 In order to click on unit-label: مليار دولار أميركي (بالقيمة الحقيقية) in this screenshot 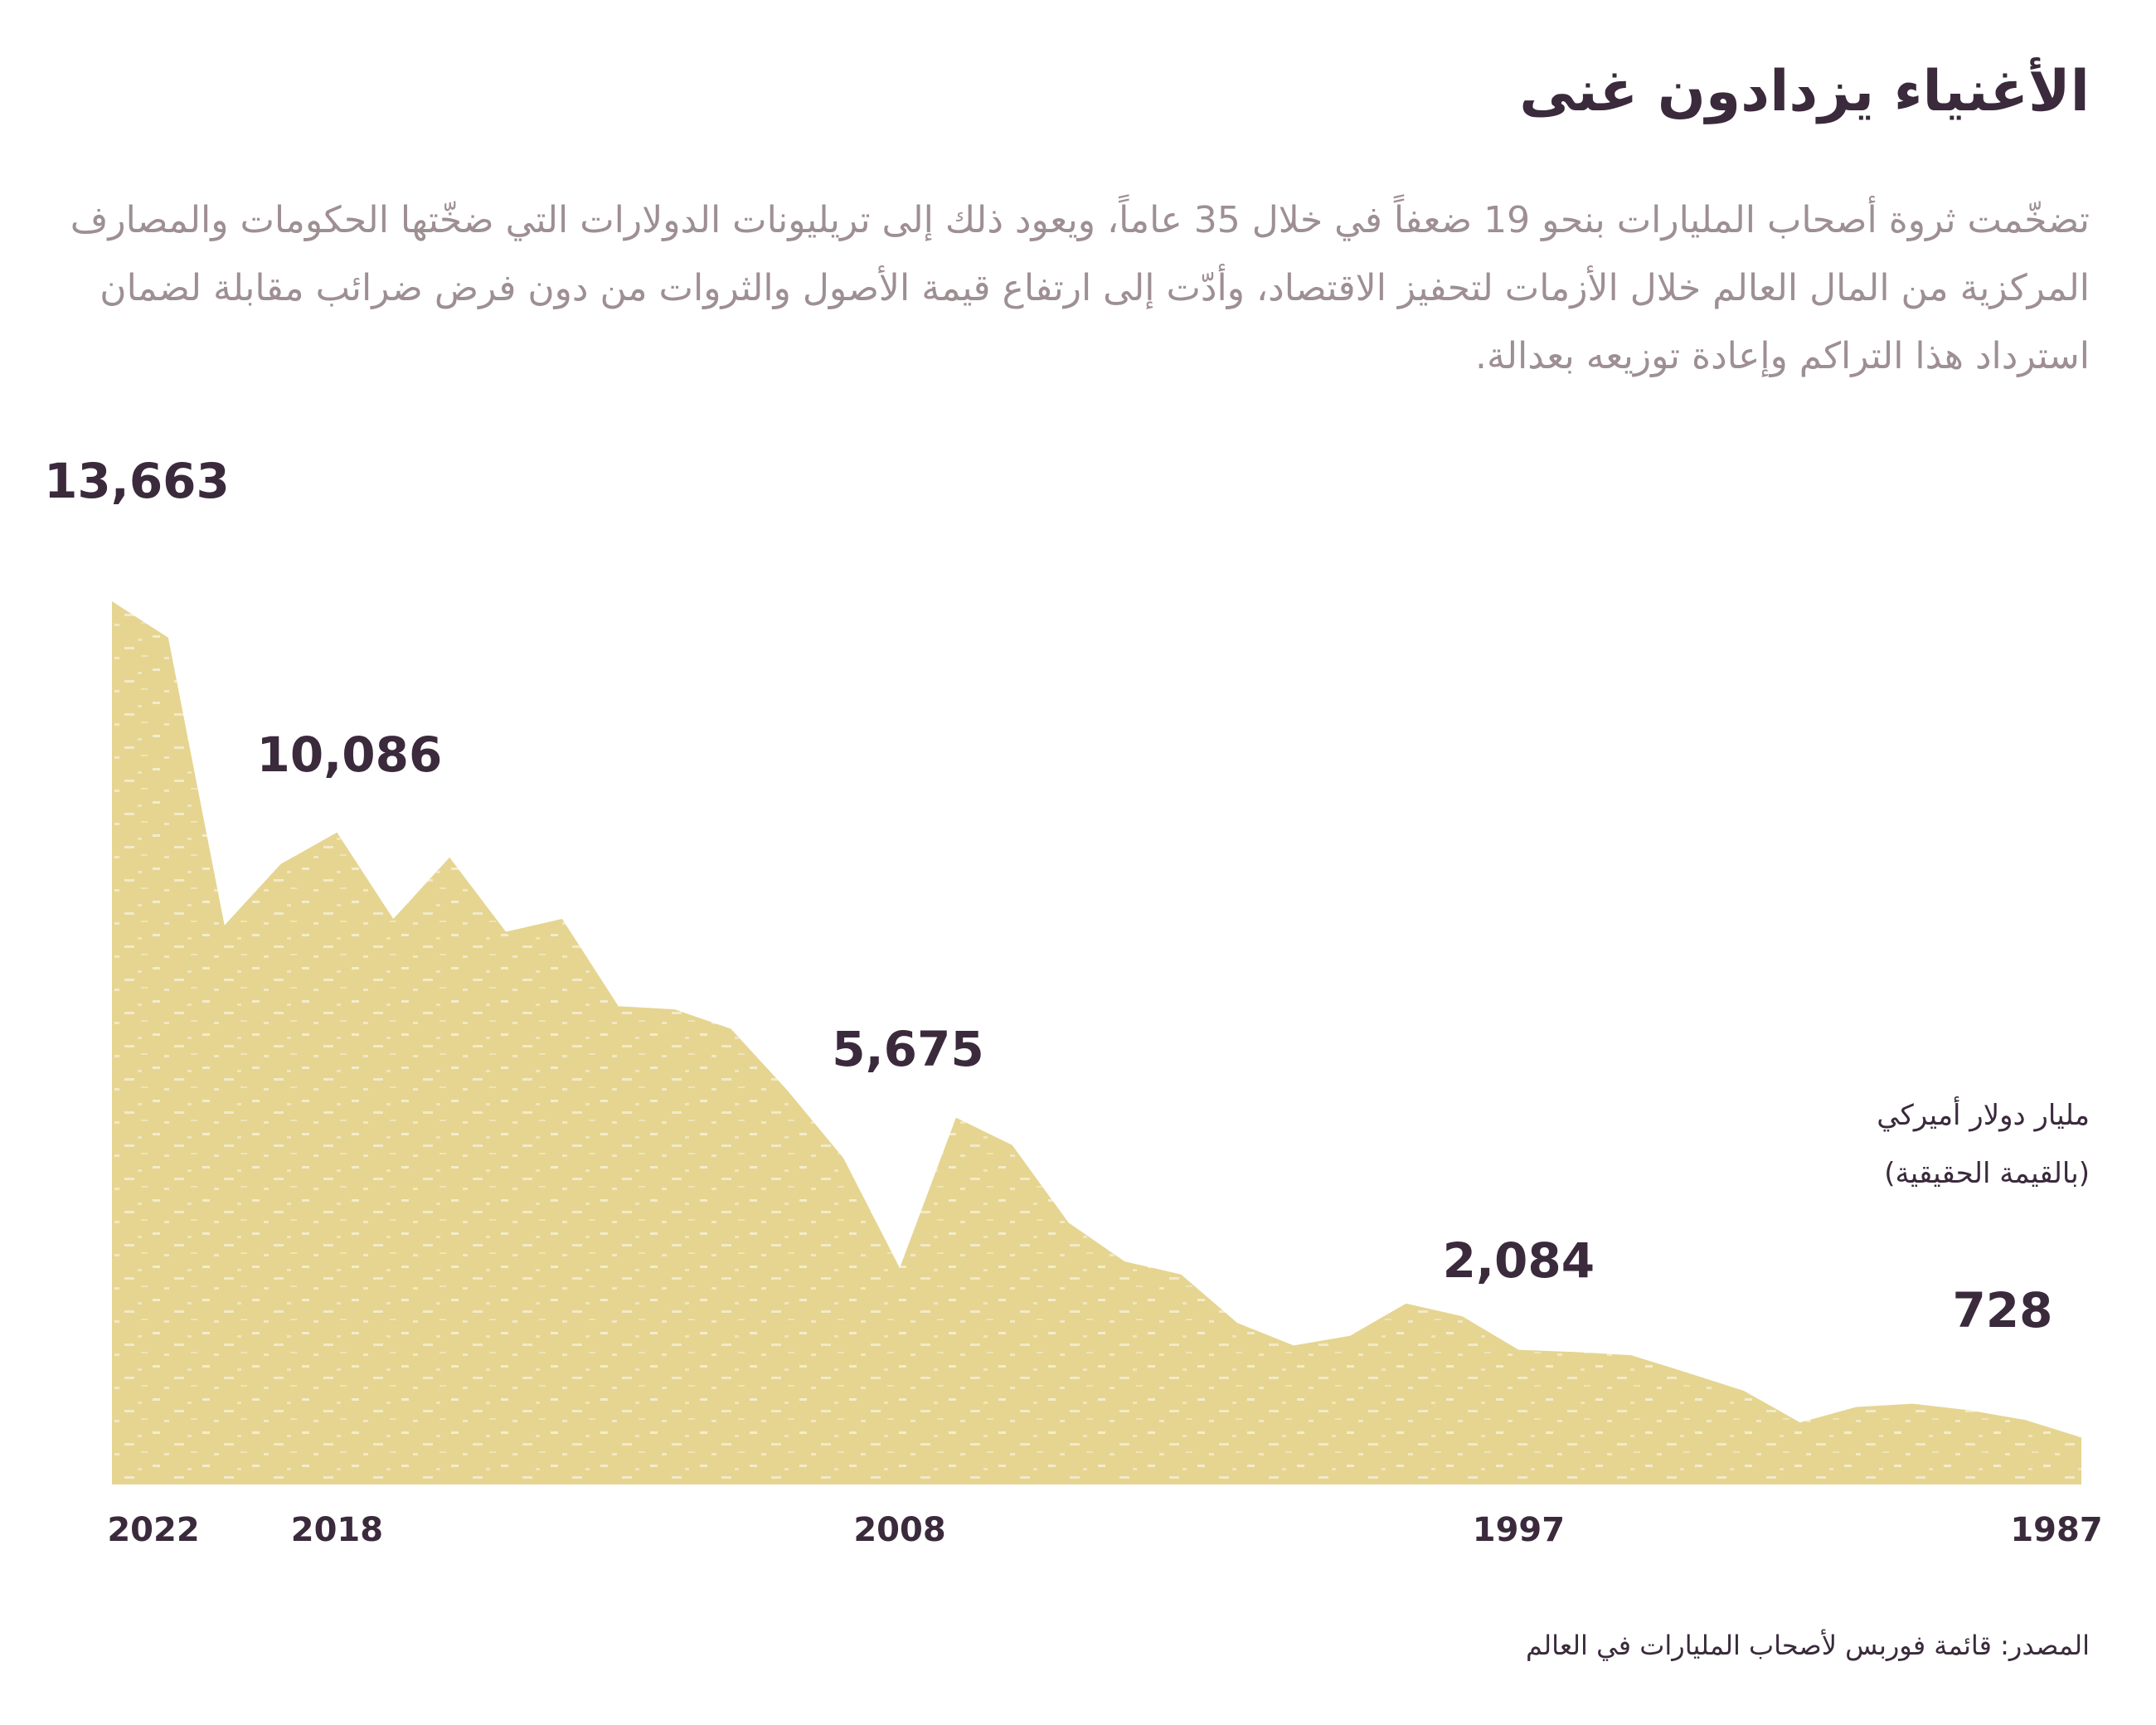, I will do `click(1915, 1144)`.